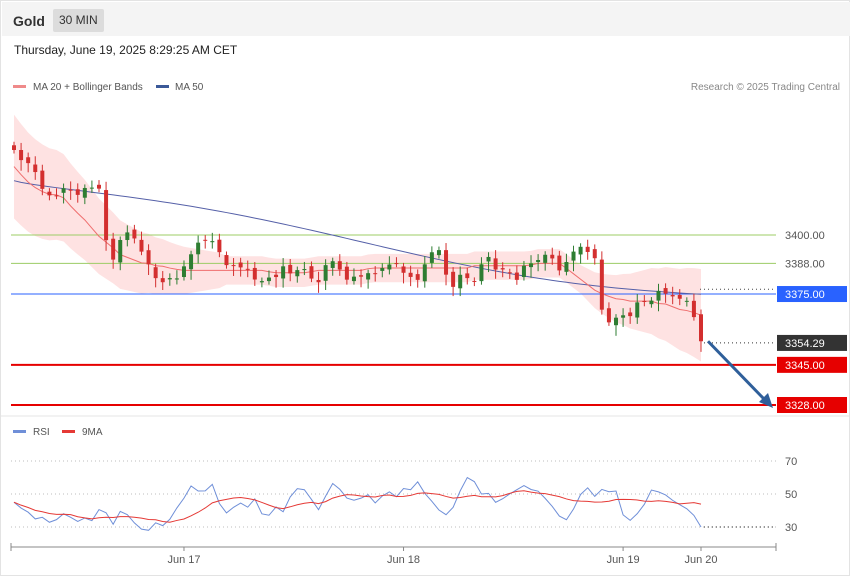  What do you see at coordinates (812, 294) in the screenshot?
I see `pivot-level-tag` at bounding box center [812, 294].